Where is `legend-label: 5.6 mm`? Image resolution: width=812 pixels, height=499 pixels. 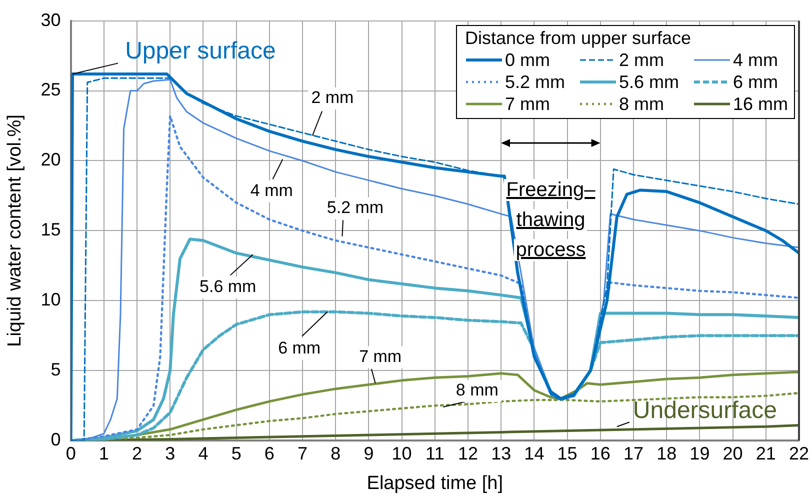
legend-label: 5.6 mm is located at coordinates (648, 82).